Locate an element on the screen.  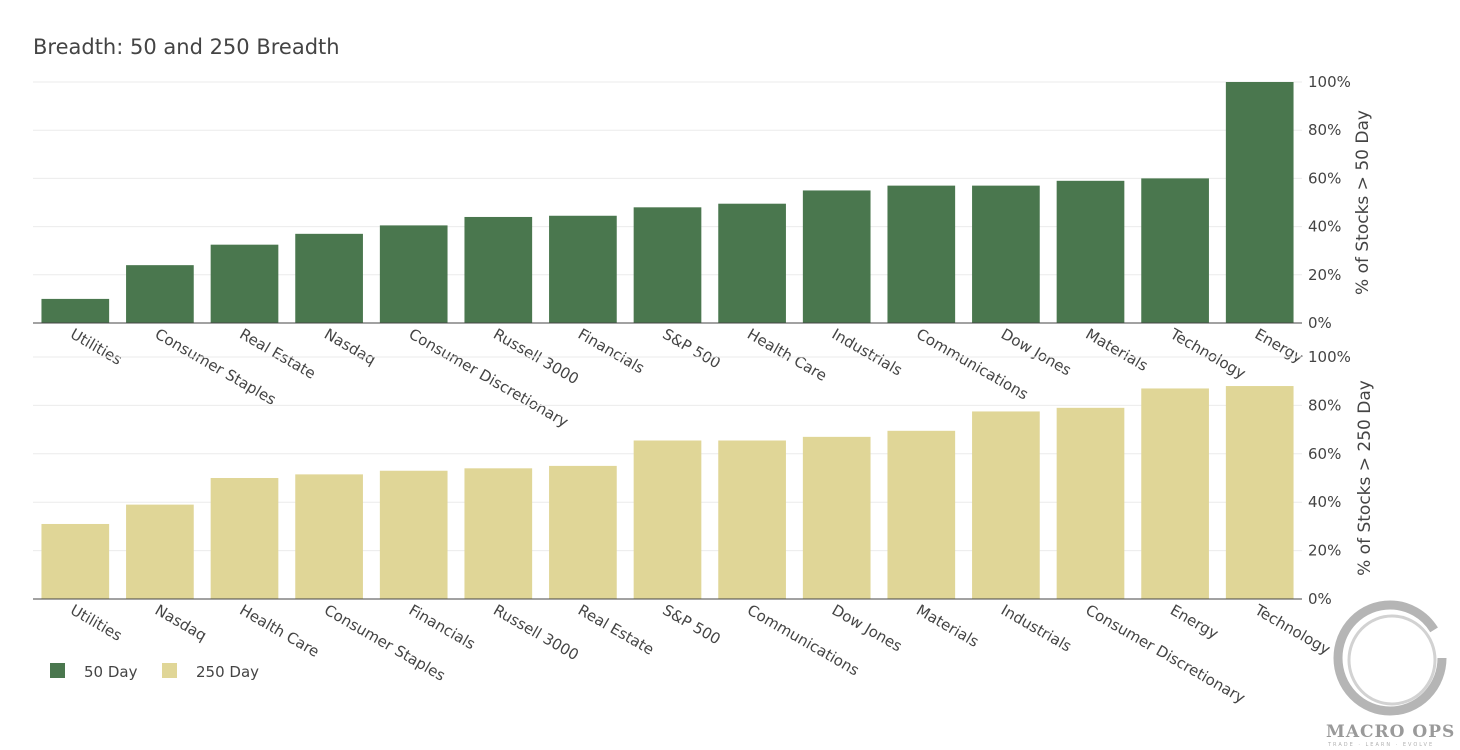
logo-circle is located at coordinates (1390, 658).